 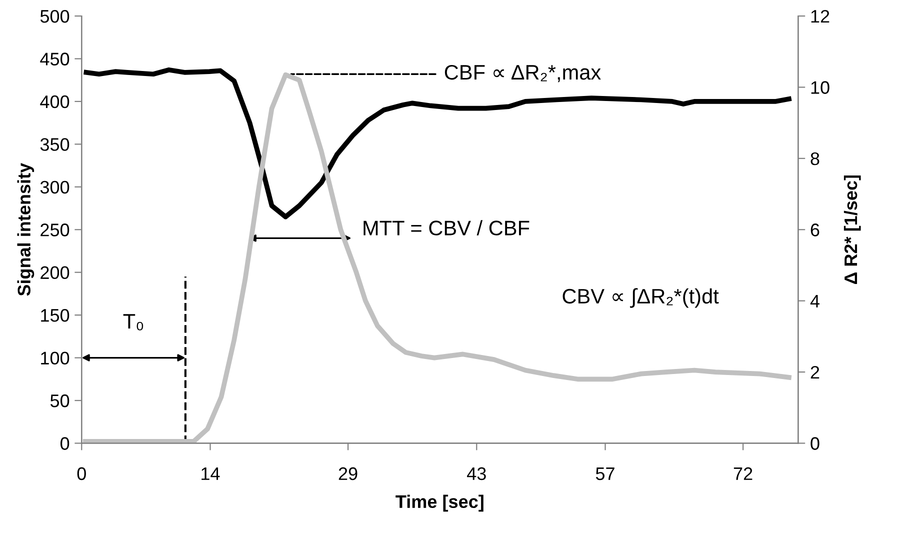 I want to click on y2-tick-label: 0, so click(x=815, y=443).